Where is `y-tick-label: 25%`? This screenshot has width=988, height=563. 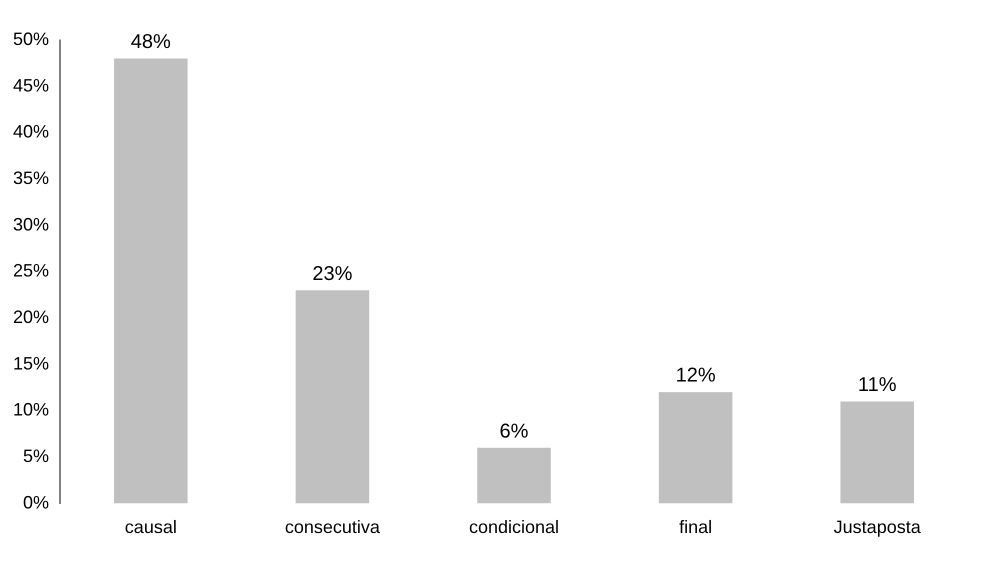
y-tick-label: 25% is located at coordinates (31, 270).